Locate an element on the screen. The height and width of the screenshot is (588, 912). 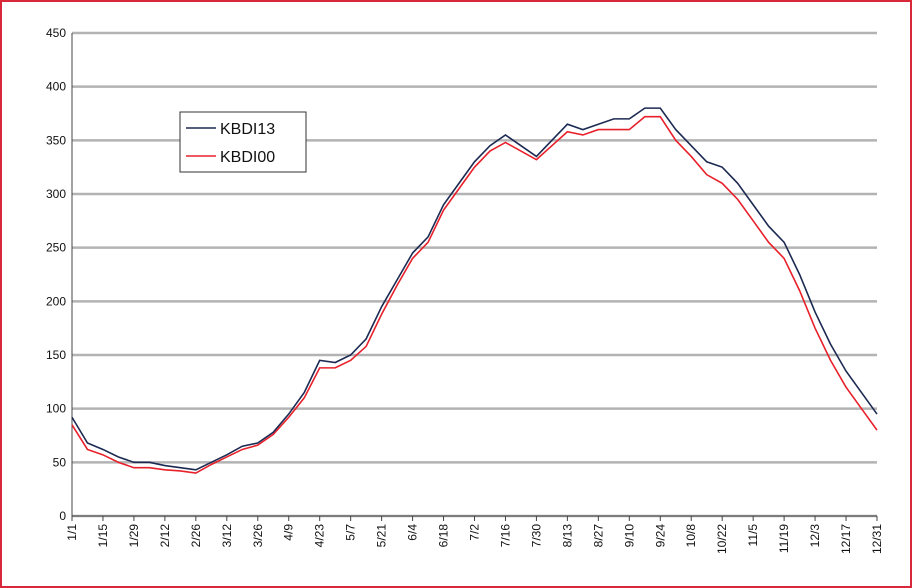
x-tick-label: 4/23 is located at coordinates (320, 536).